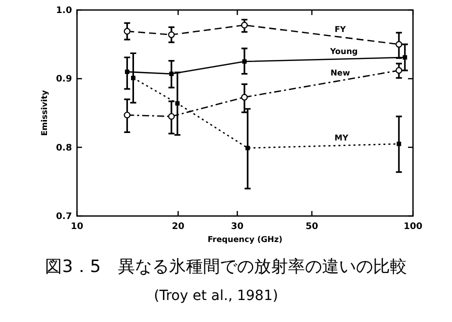  What do you see at coordinates (64, 11) in the screenshot?
I see `y-tick-label: 1.0` at bounding box center [64, 11].